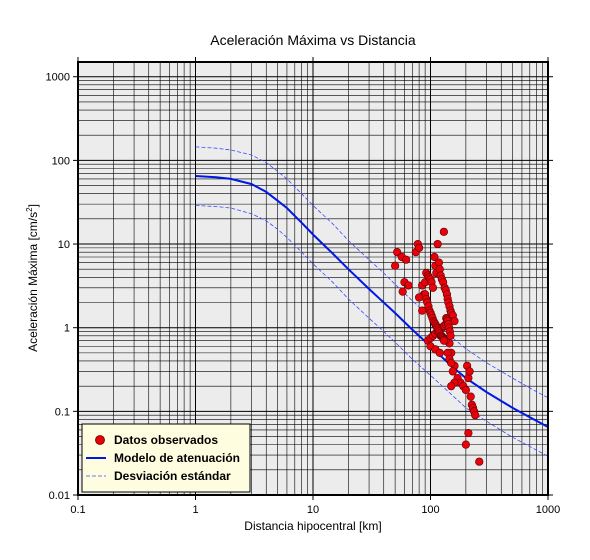 The width and height of the screenshot is (590, 560). Describe the element at coordinates (67, 329) in the screenshot. I see `y-tick-label: 1` at that location.